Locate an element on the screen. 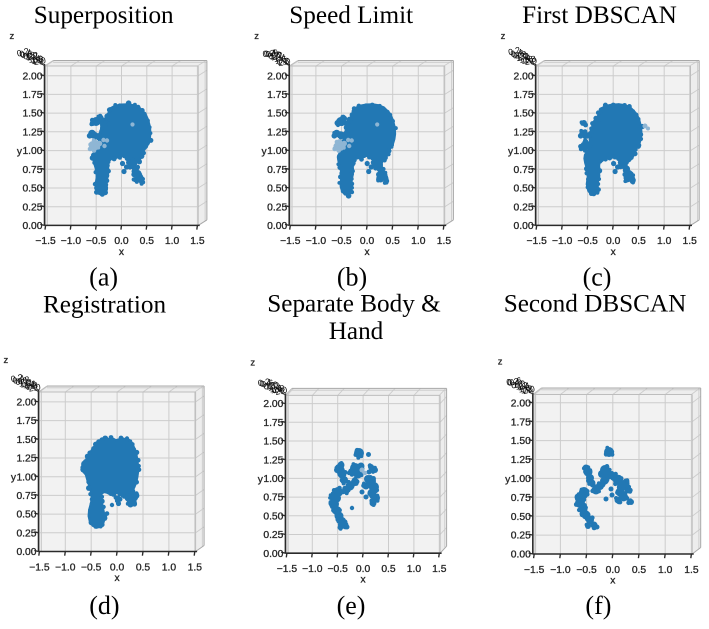 The image size is (709, 629). svg-text: First DBSCAN is located at coordinates (599, 15).